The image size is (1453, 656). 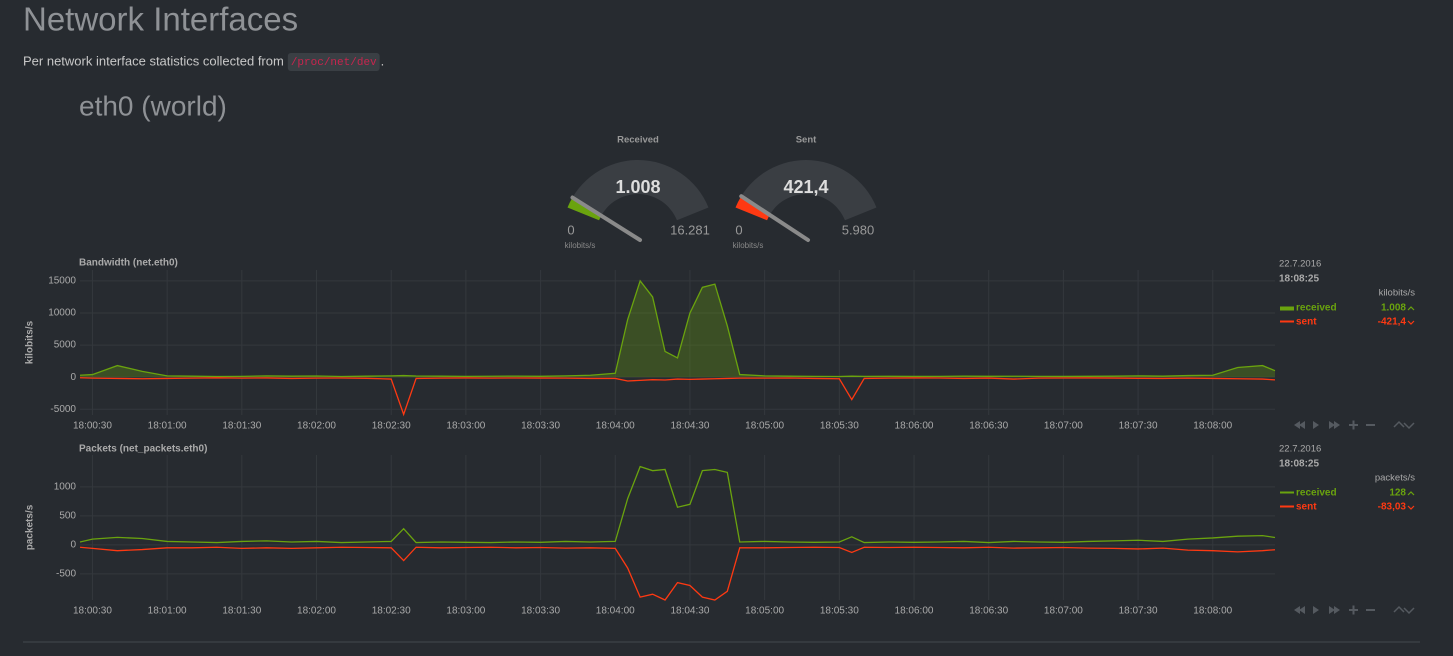 I want to click on y-tick-label: -5000, so click(x=63, y=409).